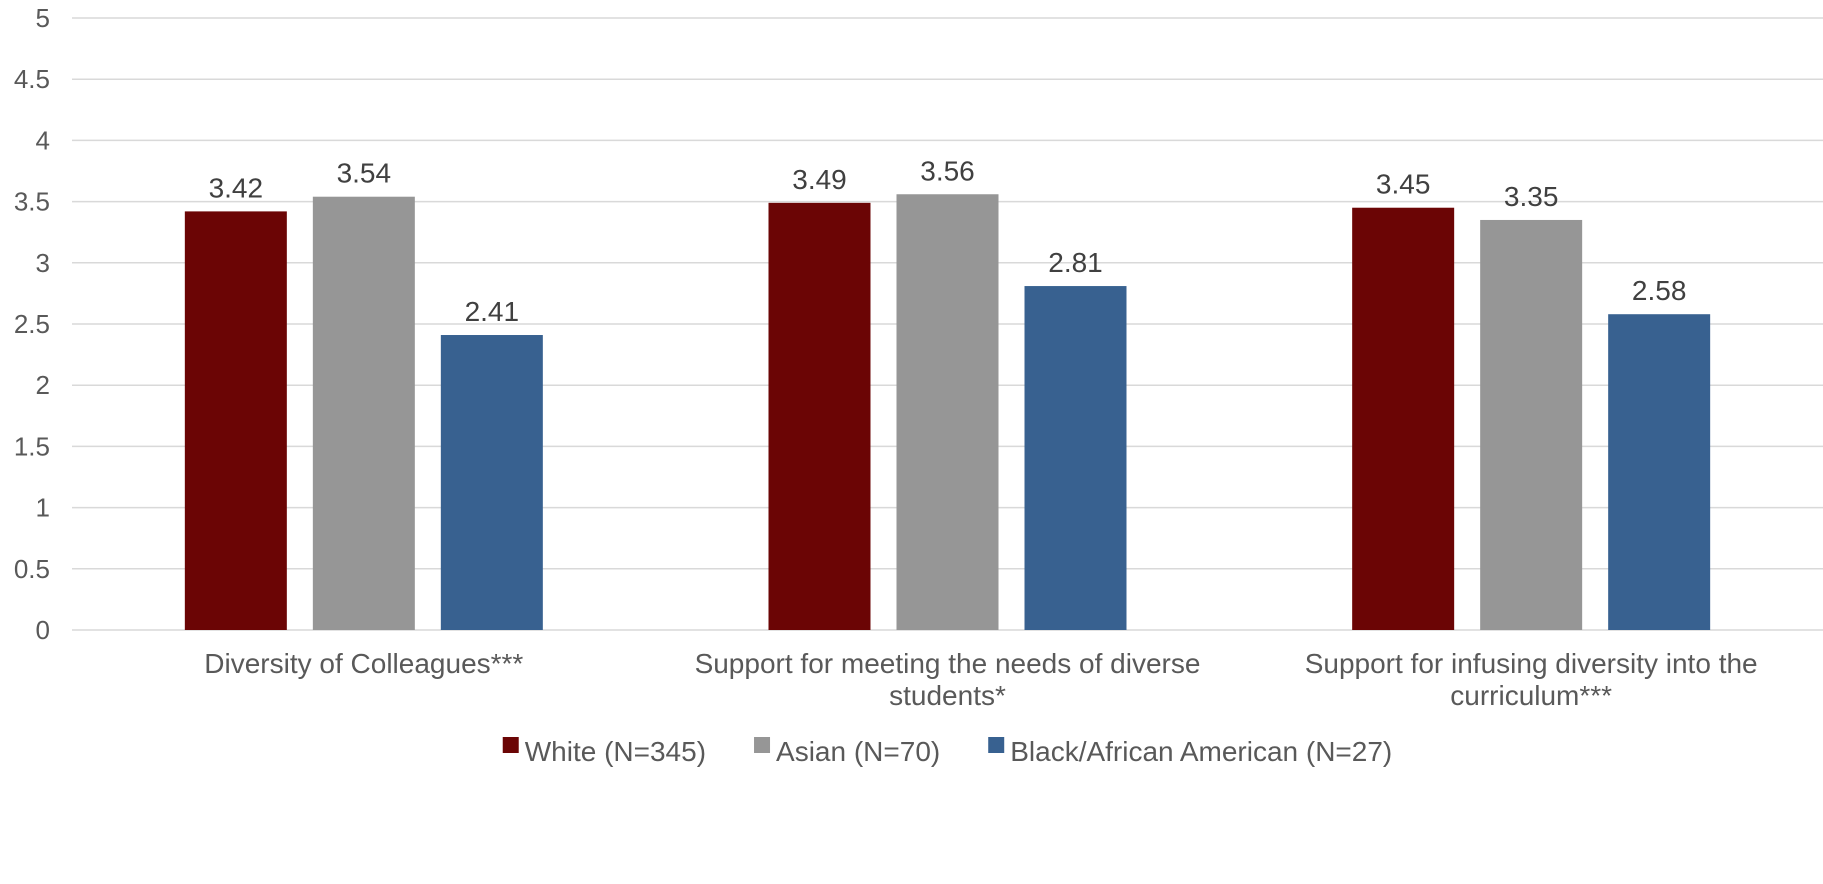 This screenshot has width=1823, height=884. I want to click on y-tick-label: 0.5, so click(32, 569).